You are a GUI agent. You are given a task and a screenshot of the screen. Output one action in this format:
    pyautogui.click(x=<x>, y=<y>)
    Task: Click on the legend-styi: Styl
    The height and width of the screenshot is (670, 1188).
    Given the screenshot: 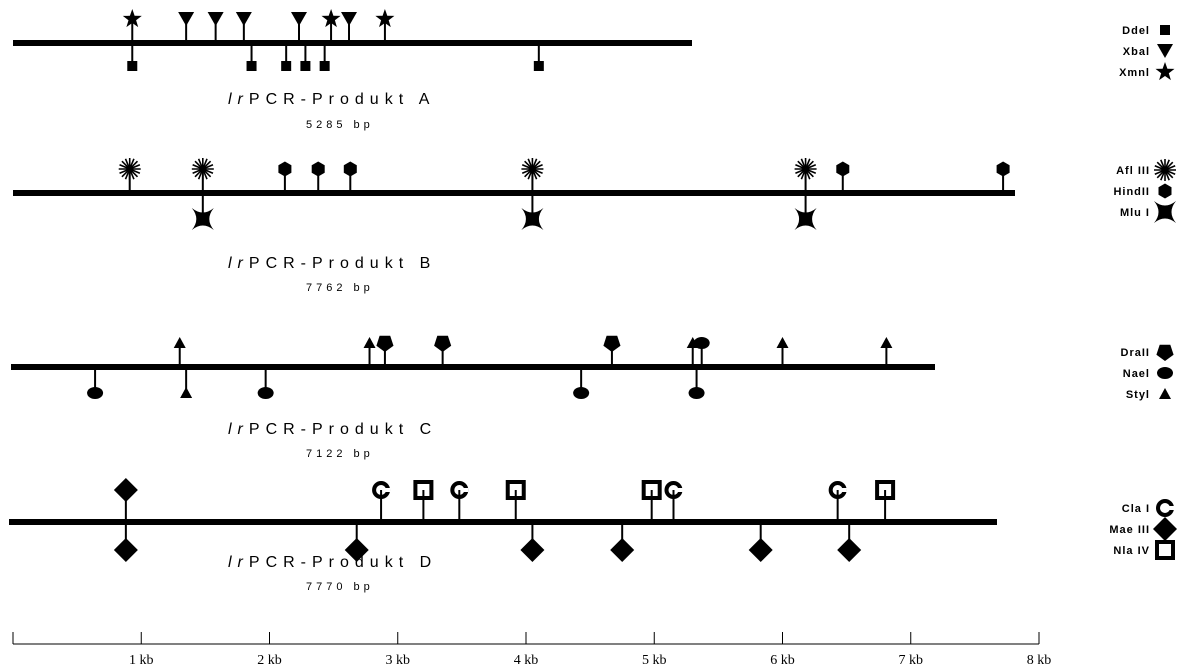 What is the action you would take?
    pyautogui.click(x=1148, y=394)
    